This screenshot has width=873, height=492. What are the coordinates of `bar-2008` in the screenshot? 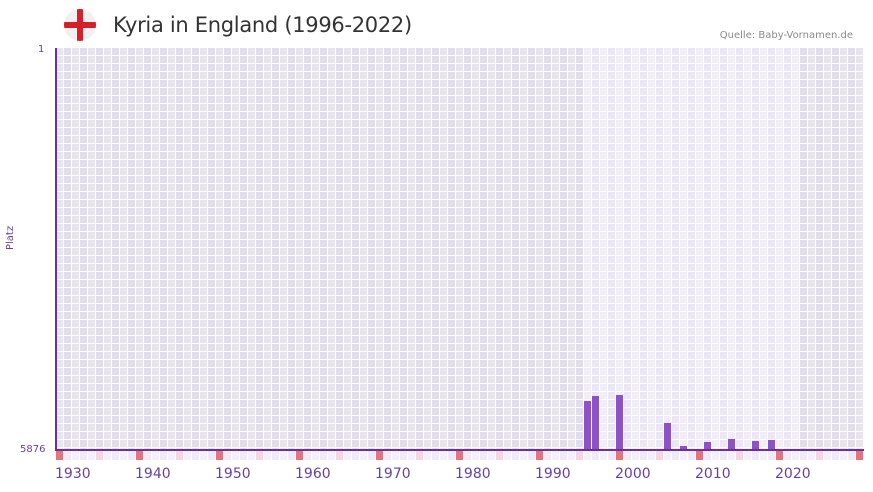 It's located at (683, 448).